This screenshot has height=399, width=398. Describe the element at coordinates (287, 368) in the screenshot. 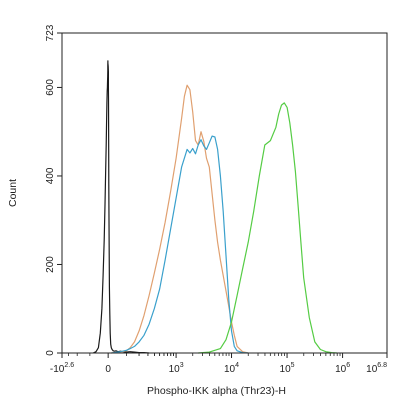

I see `x-tick-label: 10⁵` at that location.